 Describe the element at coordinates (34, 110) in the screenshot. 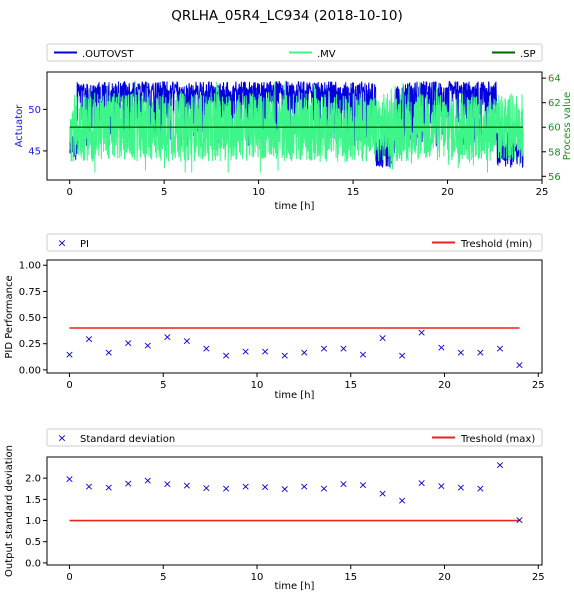

I see `y-tick-label: 50` at that location.